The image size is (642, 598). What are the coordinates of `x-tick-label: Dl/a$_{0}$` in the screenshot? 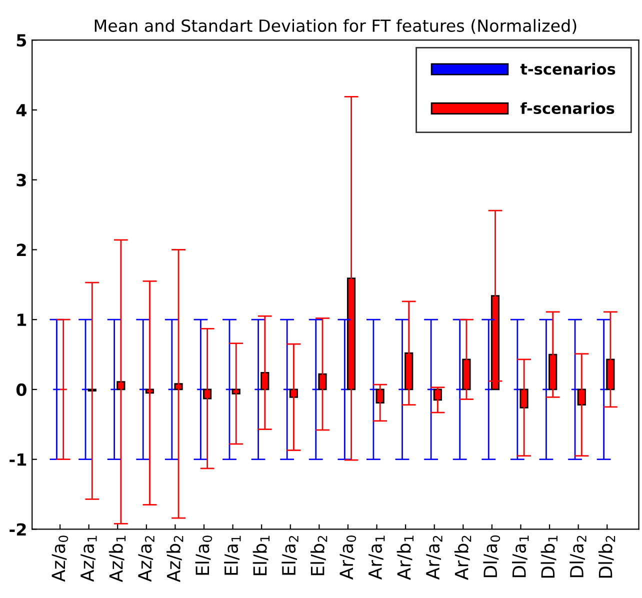 It's located at (491, 556).